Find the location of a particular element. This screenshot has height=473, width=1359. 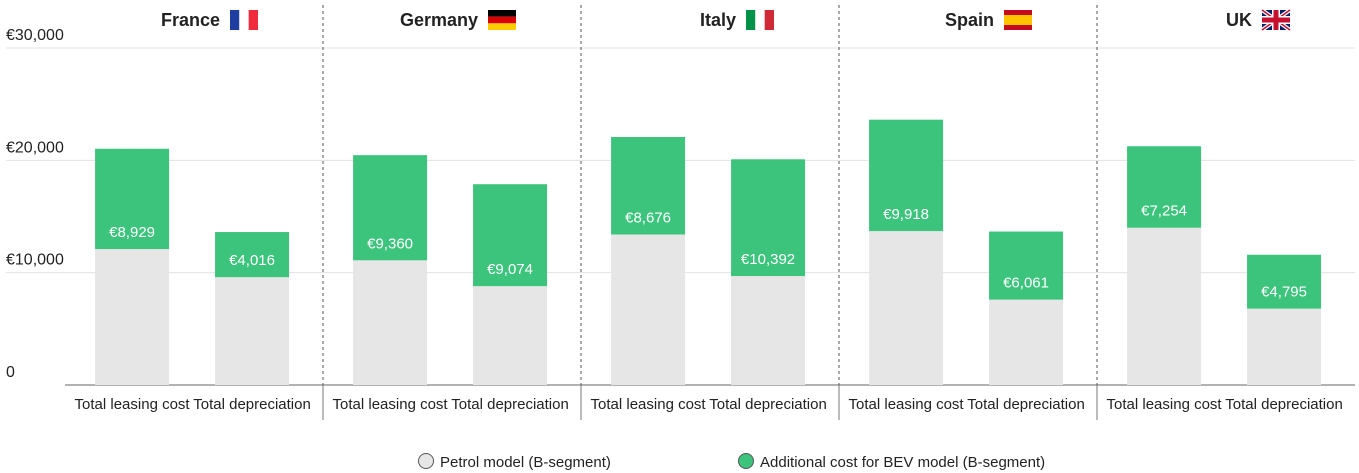

value-label: €9,360 is located at coordinates (390, 243).